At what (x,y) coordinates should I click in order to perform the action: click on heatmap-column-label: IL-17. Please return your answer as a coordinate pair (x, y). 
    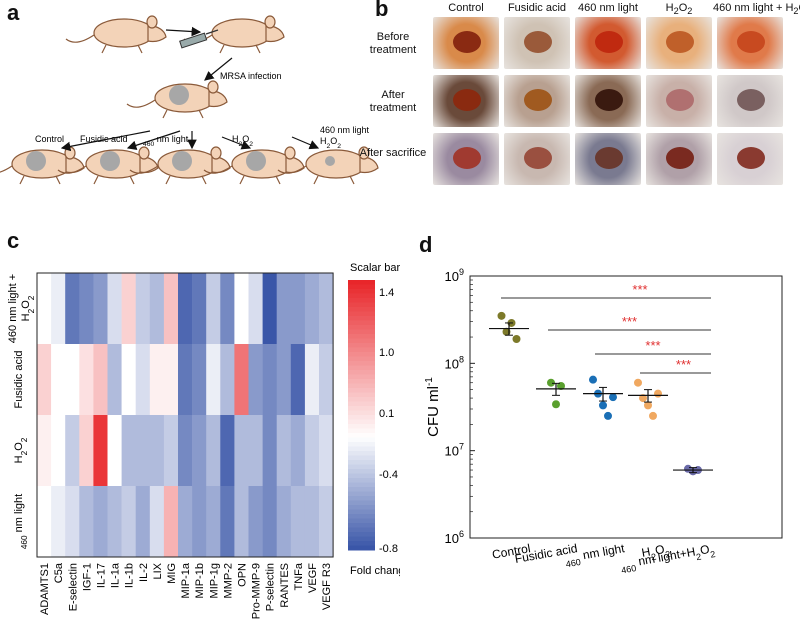
    Looking at the image, I should click on (101, 575).